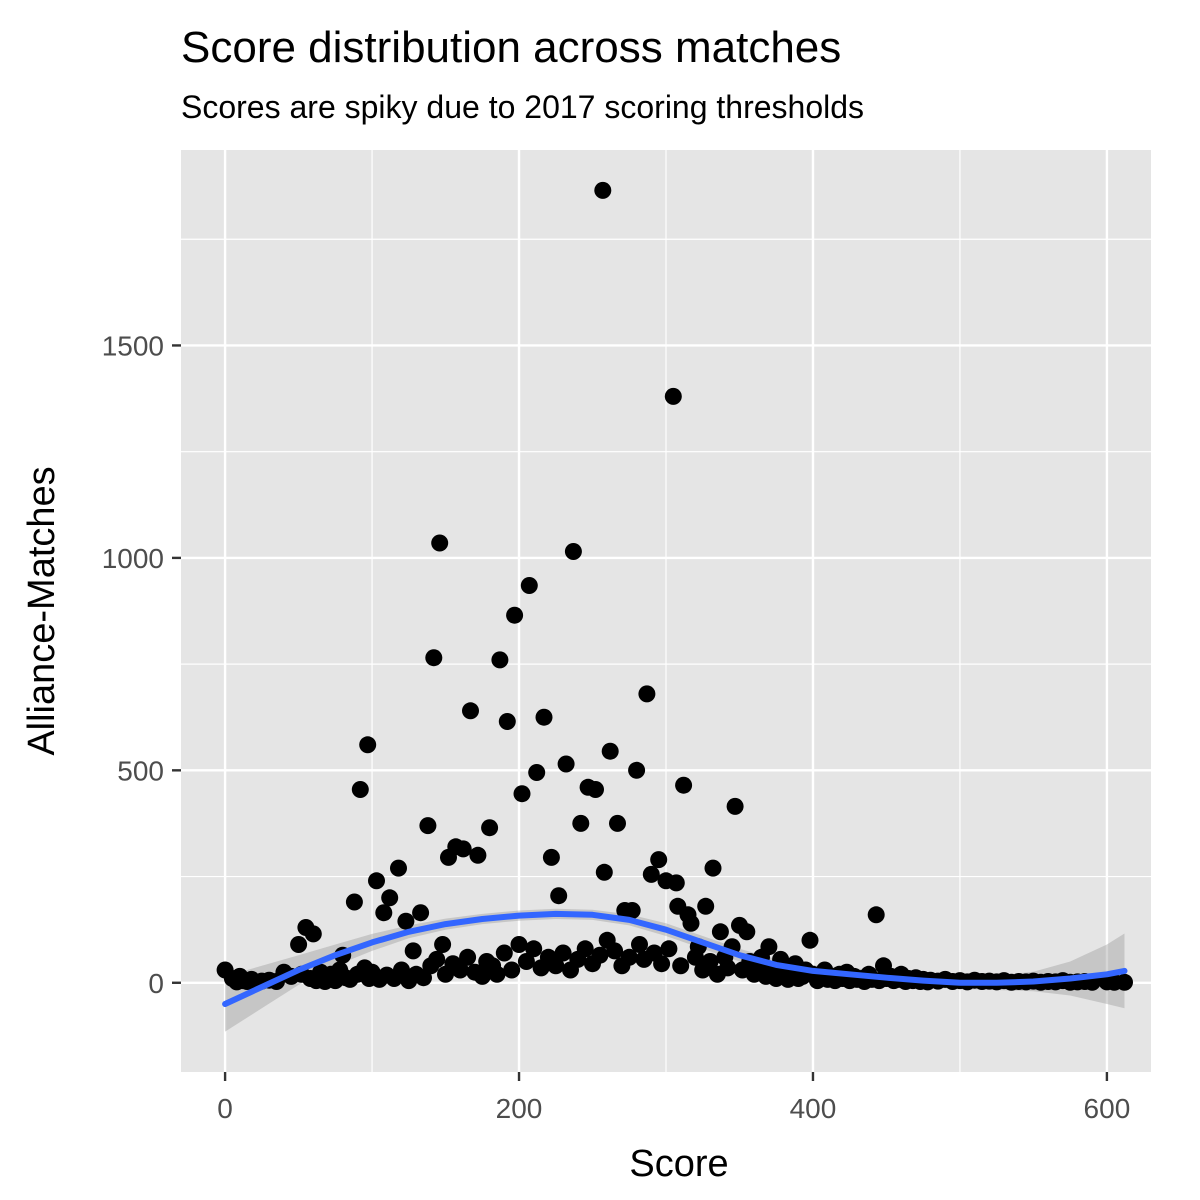 The image size is (1200, 1200). I want to click on x-axis: 0 200 400 600, so click(673, 1098).